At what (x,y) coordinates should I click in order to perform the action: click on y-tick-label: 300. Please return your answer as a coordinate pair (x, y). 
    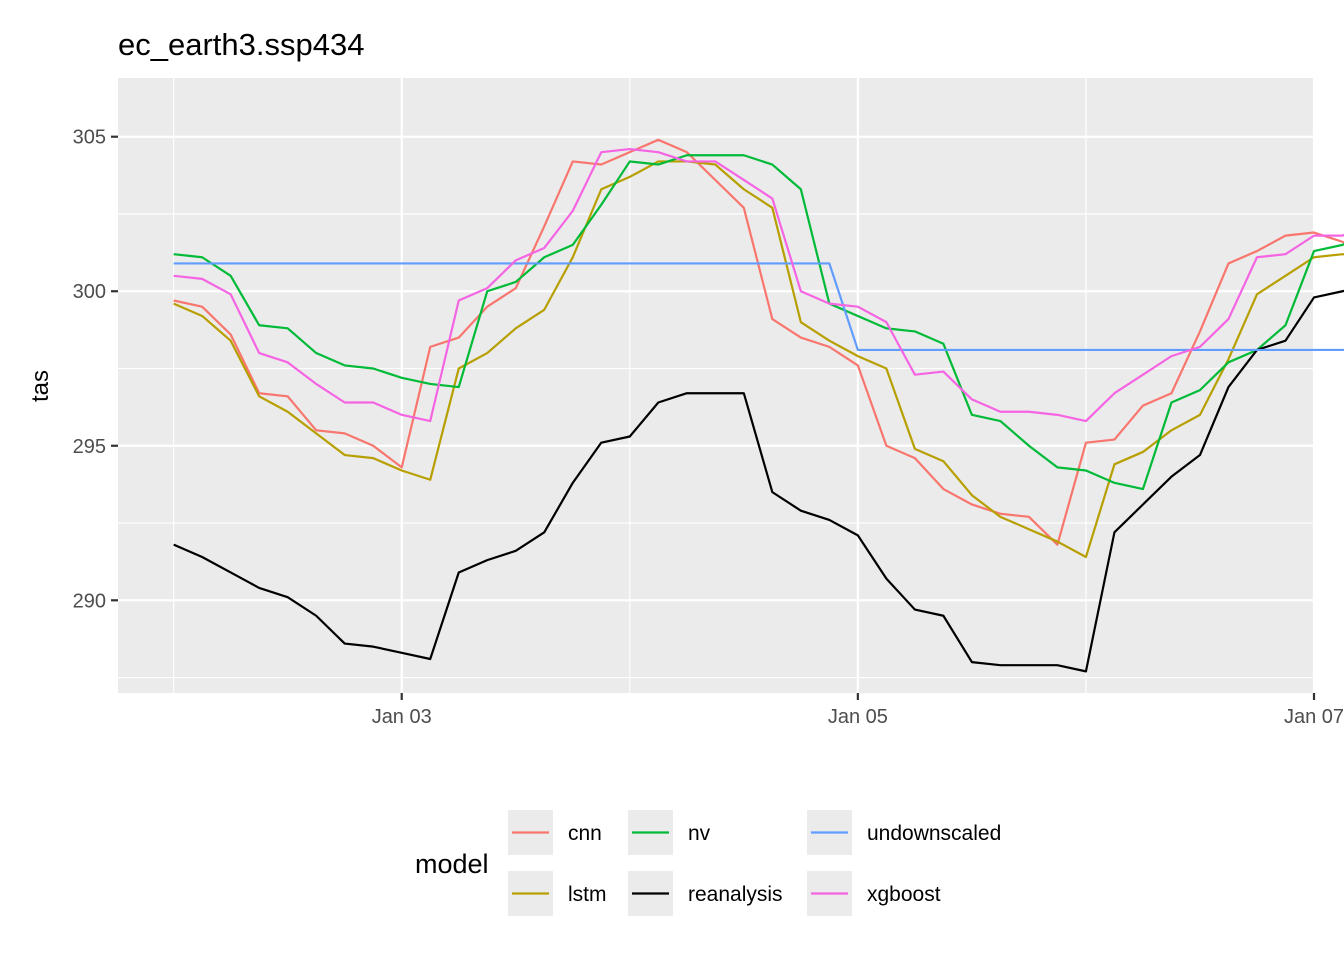
    Looking at the image, I should click on (89, 292).